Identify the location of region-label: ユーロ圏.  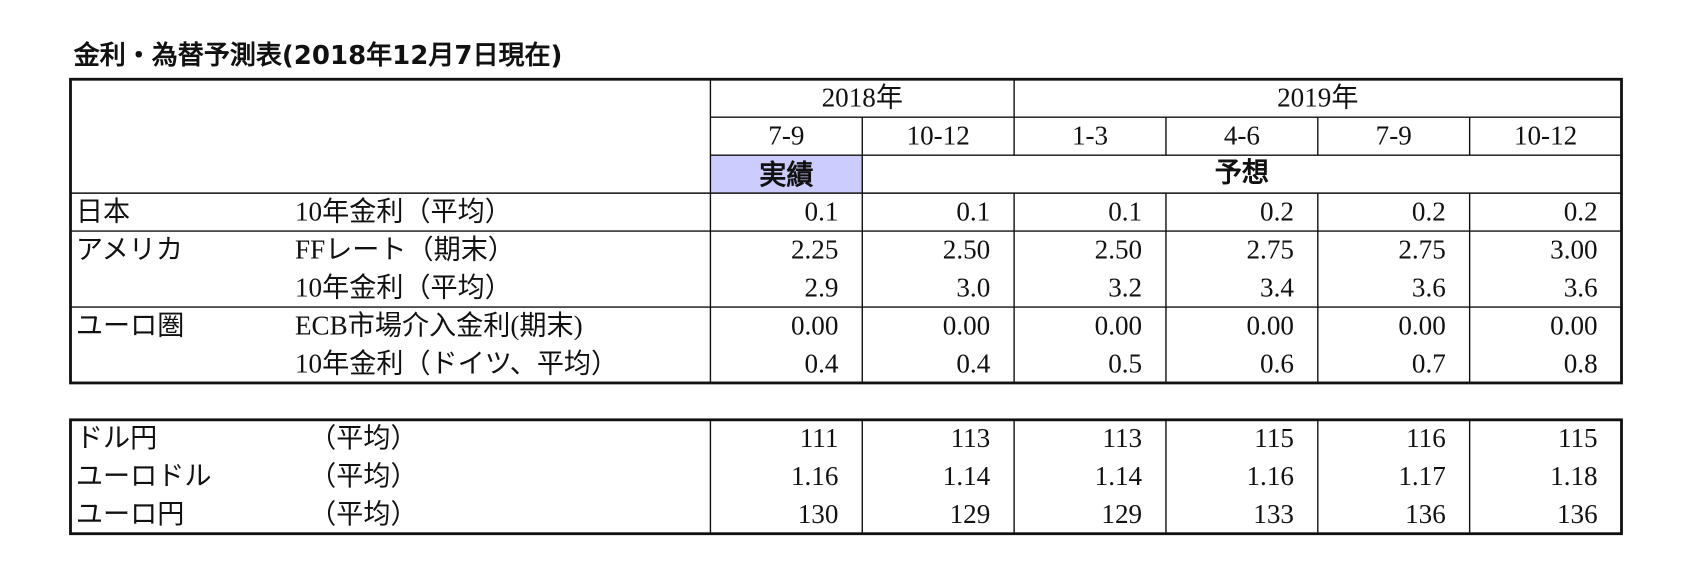
(130, 325).